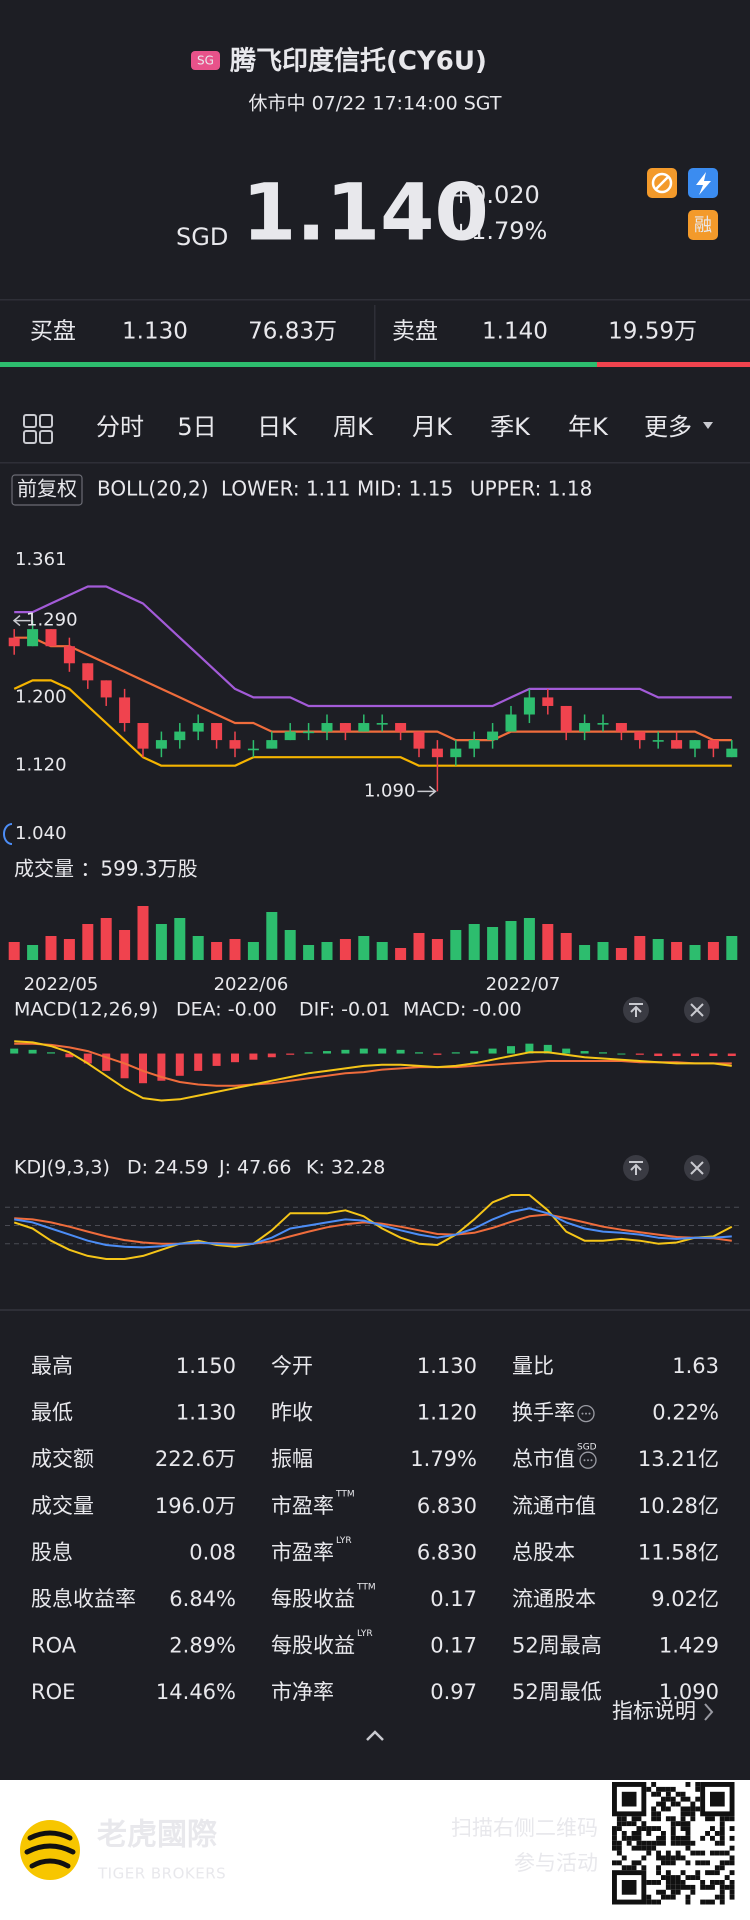 The height and width of the screenshot is (1920, 750). I want to click on period-tab: 季K, so click(510, 427).